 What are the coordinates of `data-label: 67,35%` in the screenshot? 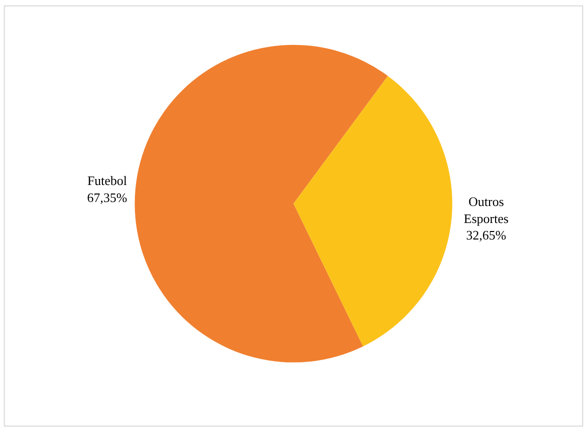 It's located at (107, 197).